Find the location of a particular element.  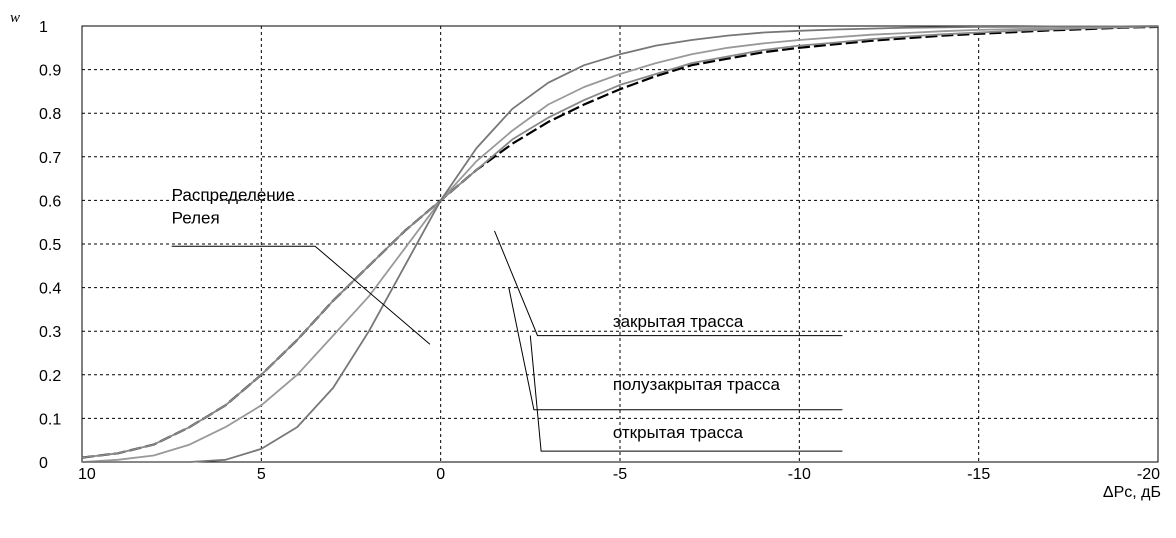

annotation-label-0: Распределение is located at coordinates (233, 194).